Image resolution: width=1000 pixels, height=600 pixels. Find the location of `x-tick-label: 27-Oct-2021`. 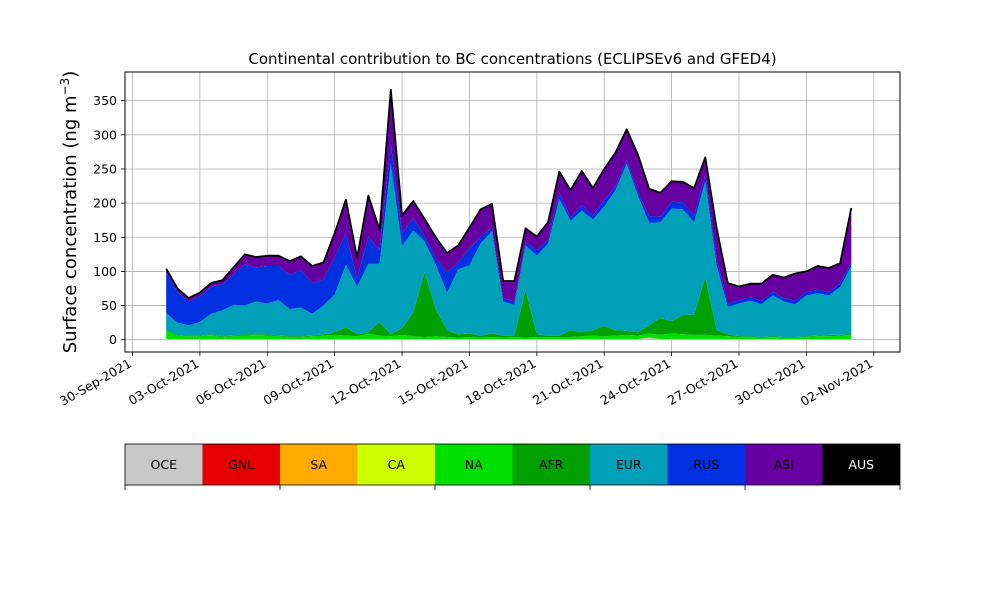

x-tick-label: 27-Oct-2021 is located at coordinates (703, 382).